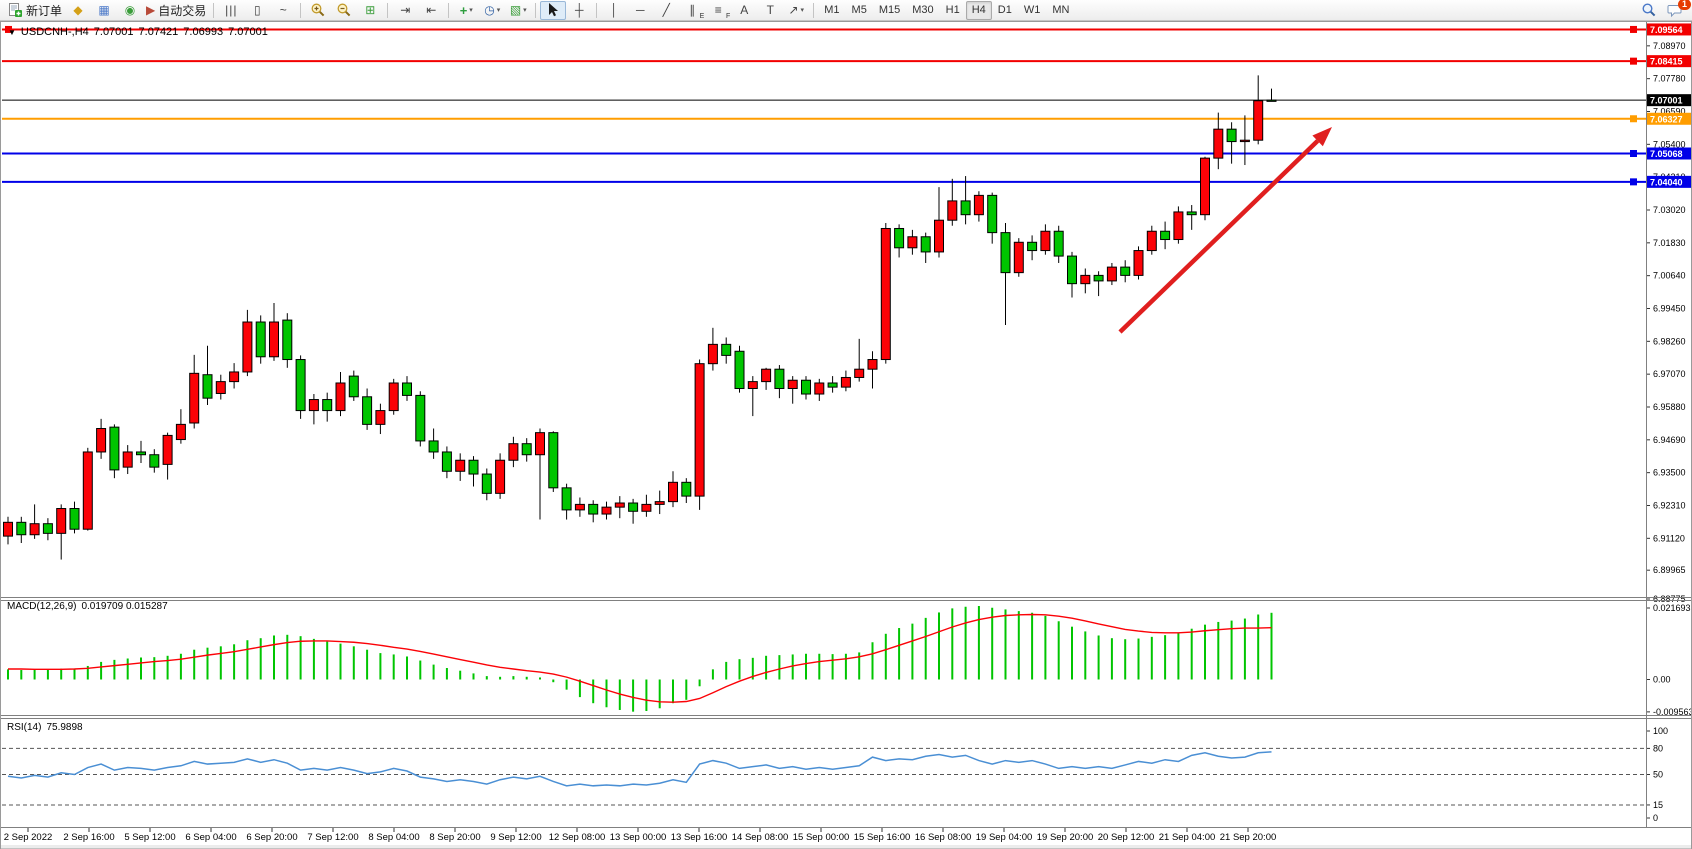  Describe the element at coordinates (1633, 119) in the screenshot. I see `orange-level-line-handle` at that location.